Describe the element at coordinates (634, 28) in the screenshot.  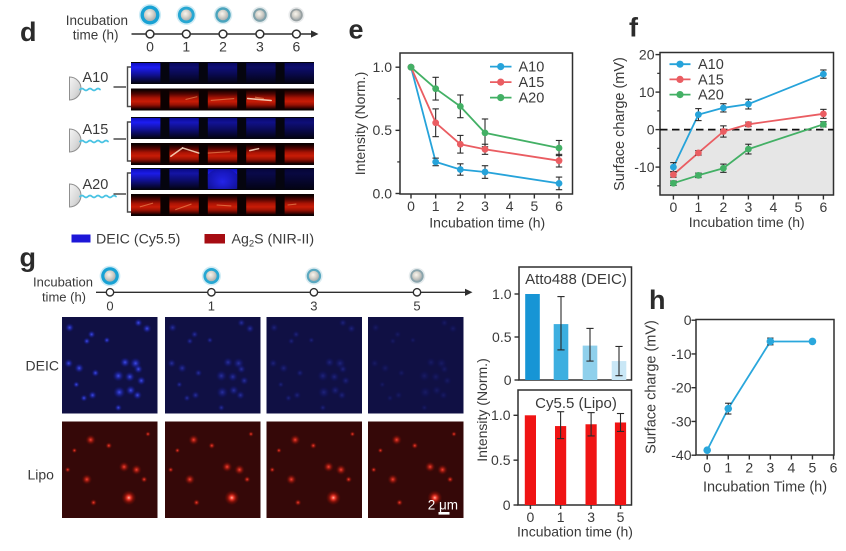
I see `svg-text: f` at that location.